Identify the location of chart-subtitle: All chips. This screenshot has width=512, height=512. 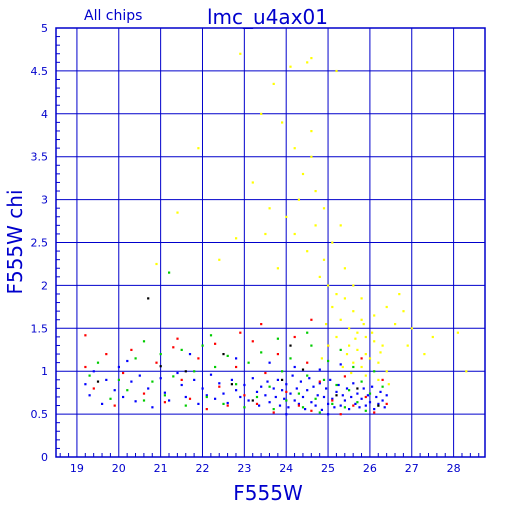
(113, 16).